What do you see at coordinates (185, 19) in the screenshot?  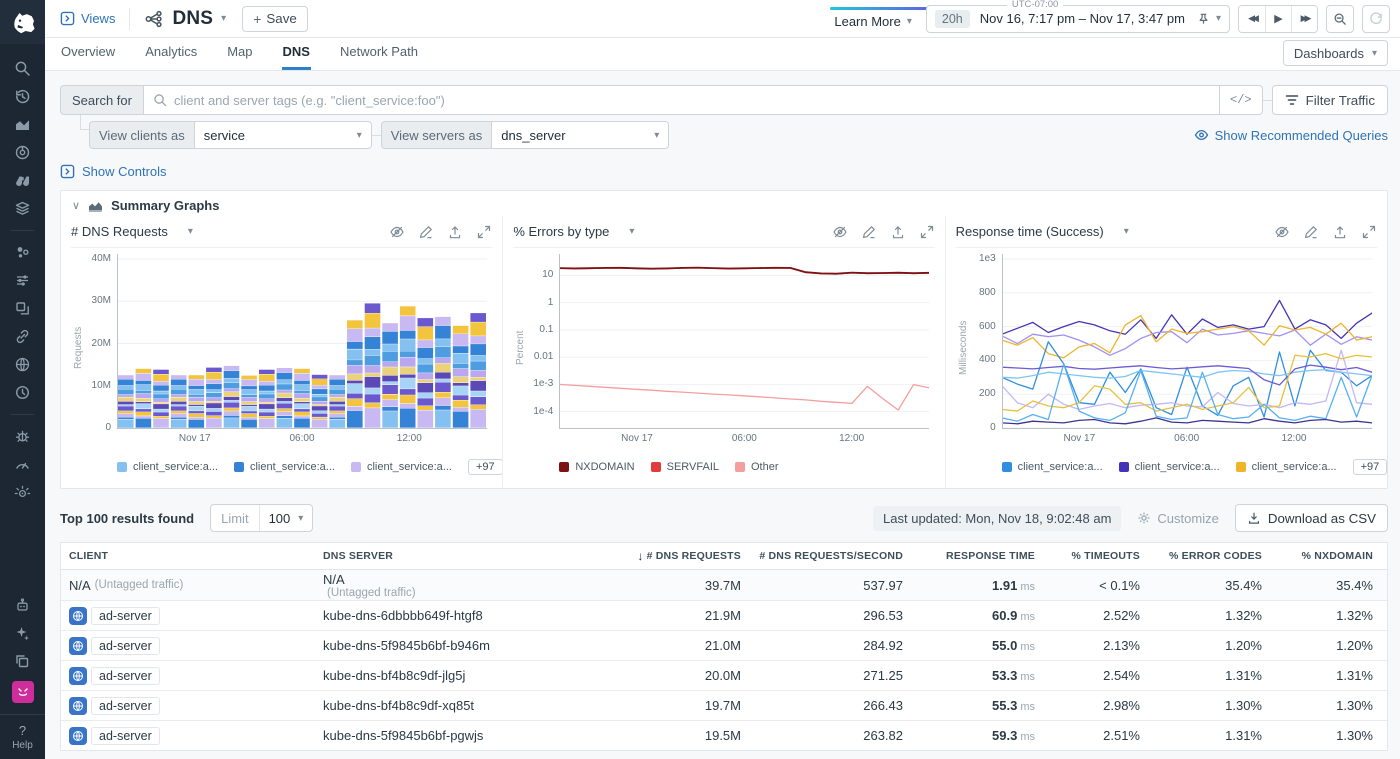 I see `page-title-group: DNS ▾` at bounding box center [185, 19].